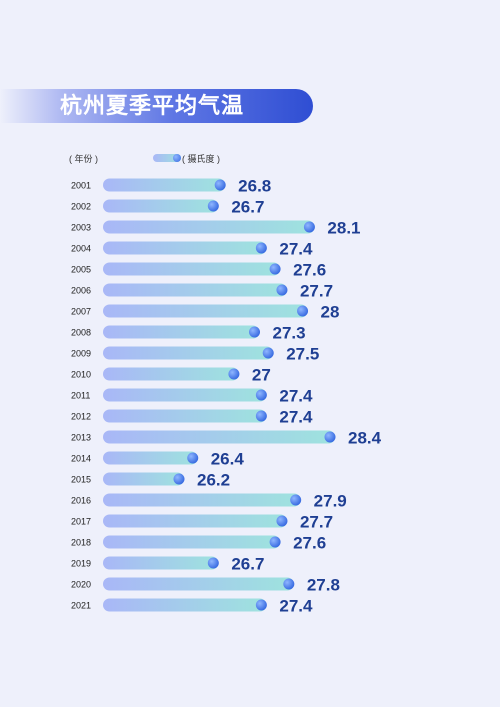 The width and height of the screenshot is (500, 707). Describe the element at coordinates (83, 159) in the screenshot. I see `legend-year-label: ( 年份 )` at that location.